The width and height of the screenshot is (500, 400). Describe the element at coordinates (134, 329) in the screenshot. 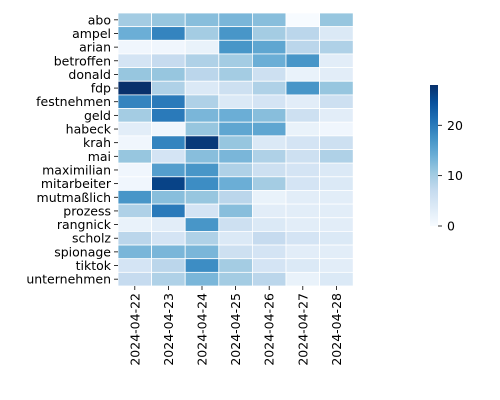

I see `x-tick-label: 2024-04-22` at that location.